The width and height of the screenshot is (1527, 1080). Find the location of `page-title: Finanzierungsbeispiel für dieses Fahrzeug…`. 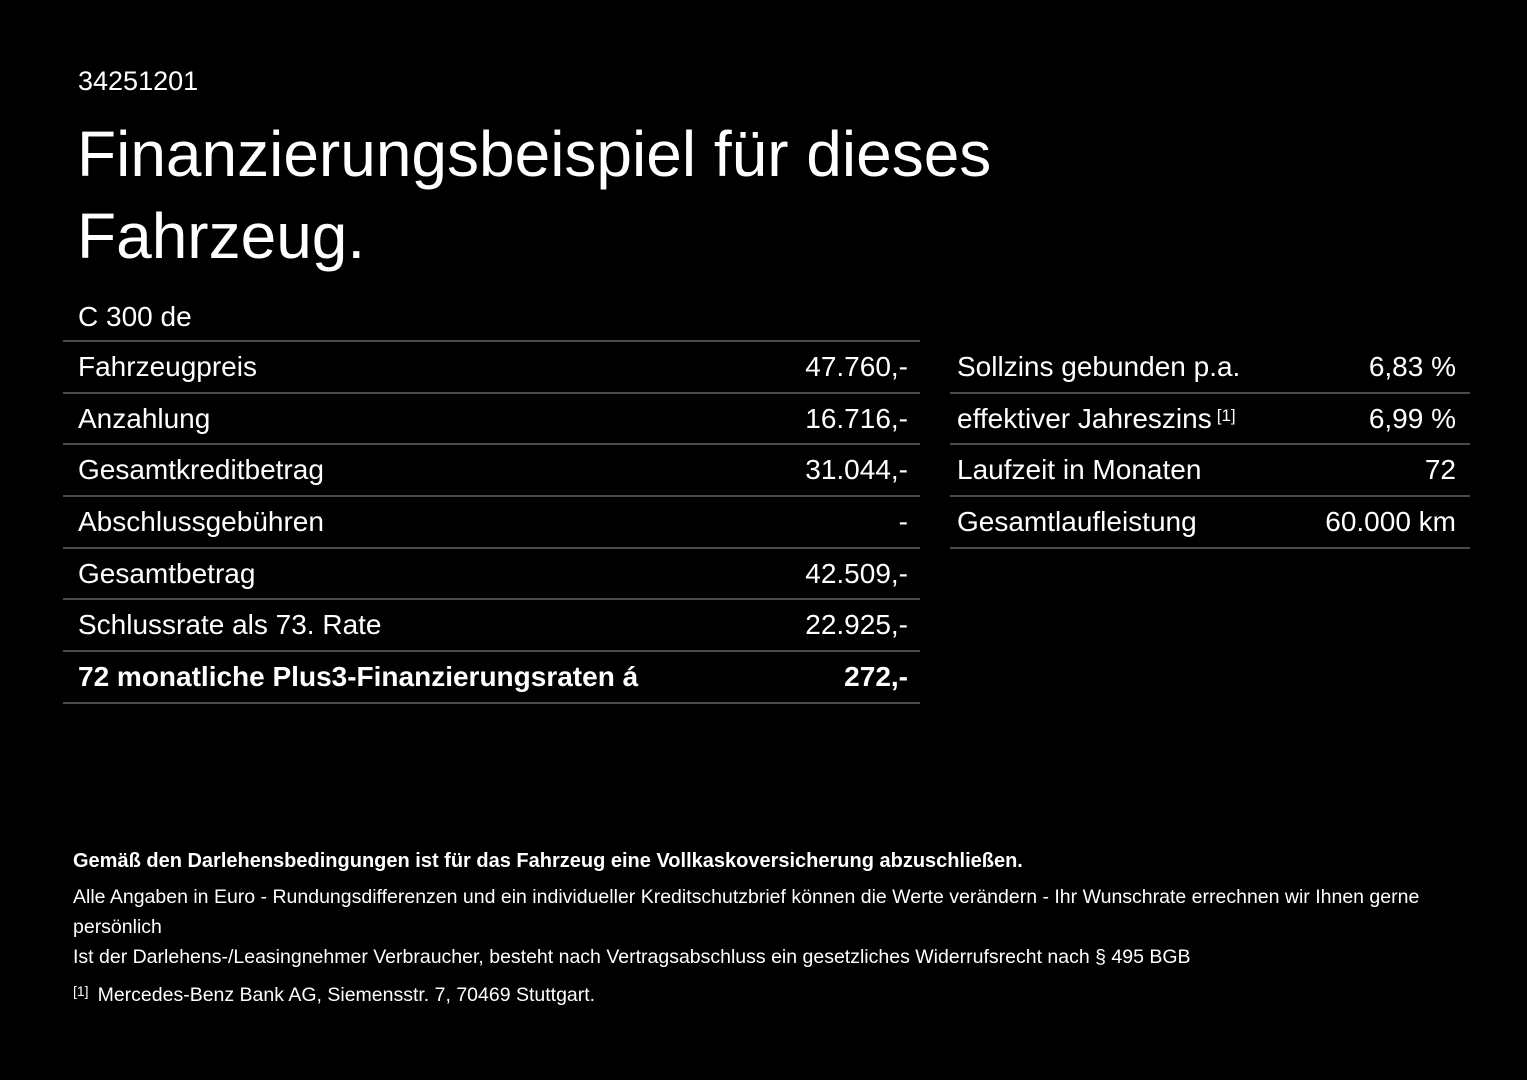

page-title: Finanzierungsbeispiel für dieses Fahrzeug… is located at coordinates (534, 195).